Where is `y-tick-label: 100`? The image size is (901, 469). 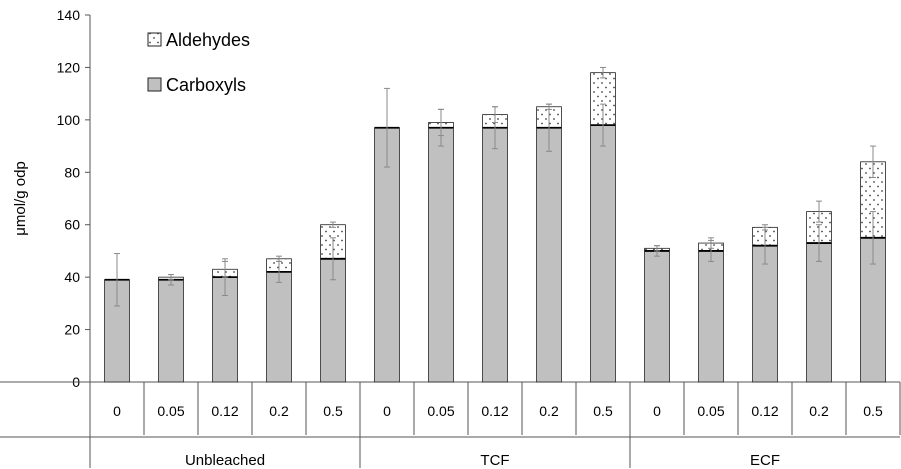
y-tick-label: 100 is located at coordinates (69, 120).